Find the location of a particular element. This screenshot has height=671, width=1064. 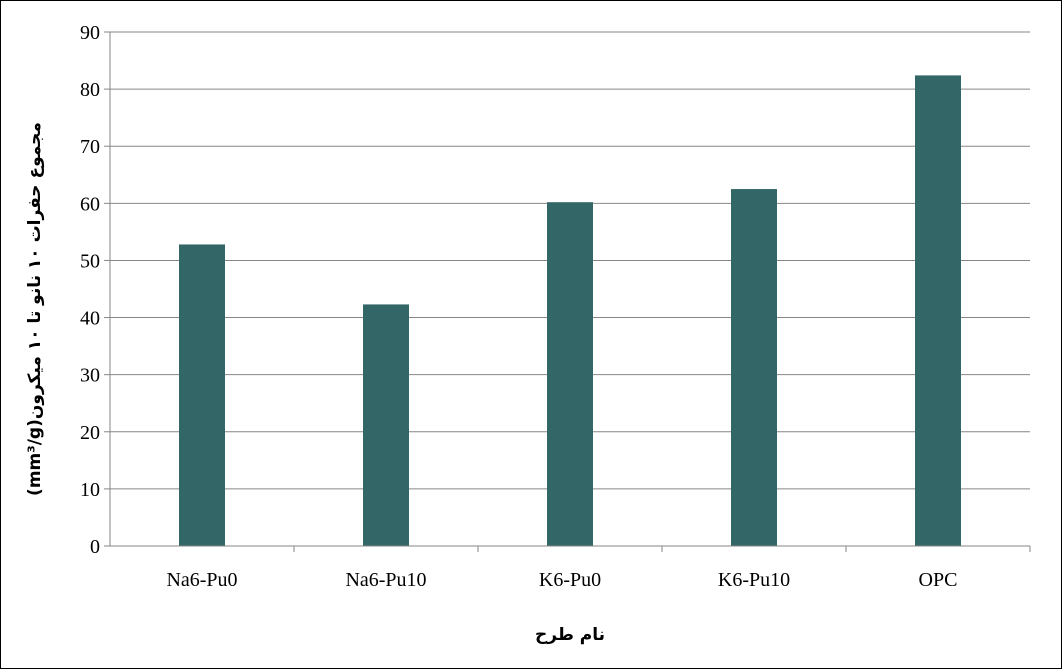

bar-k6-pu10 is located at coordinates (754, 368).